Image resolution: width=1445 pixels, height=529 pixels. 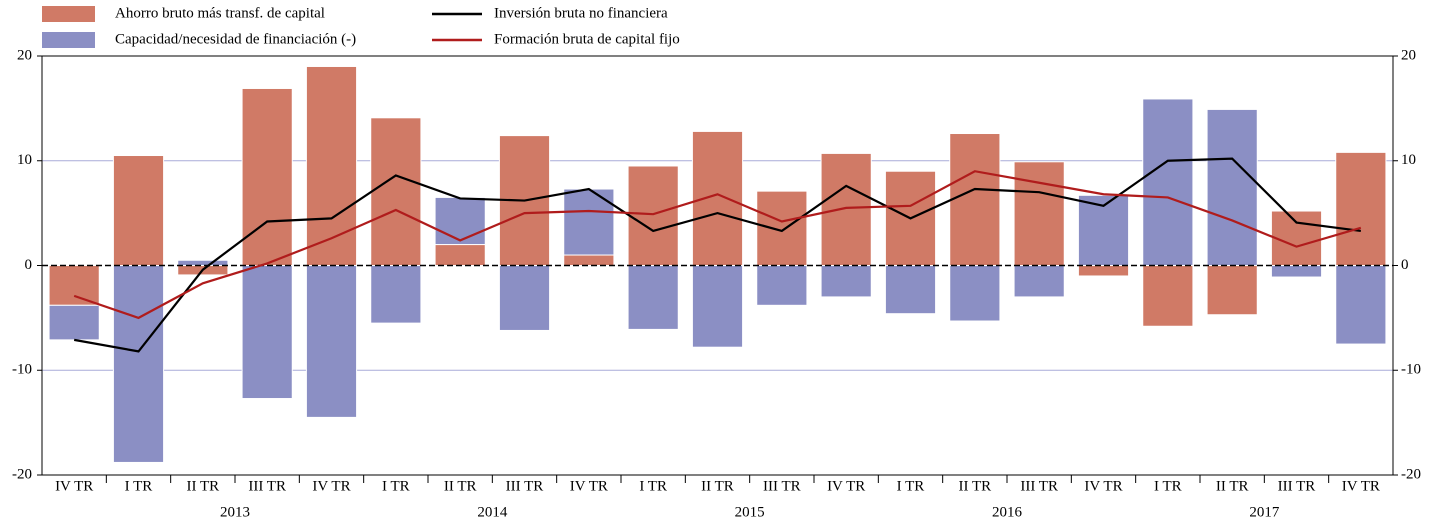 What do you see at coordinates (1408, 55) in the screenshot?
I see `y2-tick-label: 20` at bounding box center [1408, 55].